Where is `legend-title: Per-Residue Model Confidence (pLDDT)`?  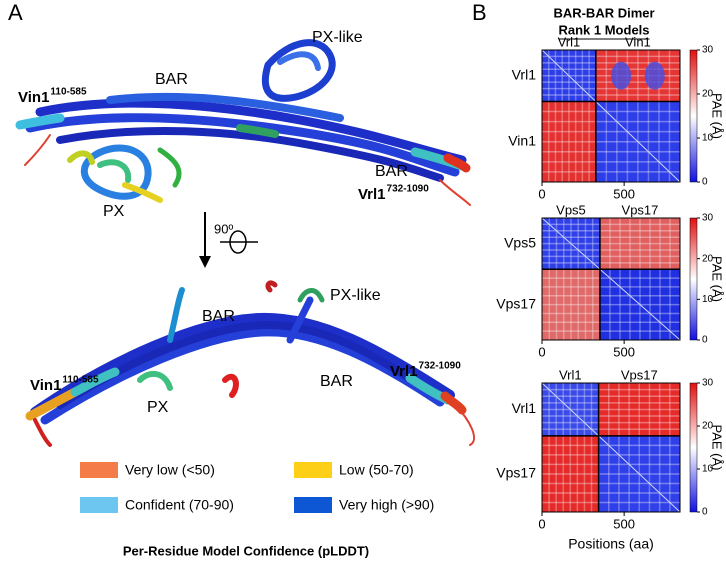 legend-title: Per-Residue Model Confidence (pLDDT) is located at coordinates (246, 550).